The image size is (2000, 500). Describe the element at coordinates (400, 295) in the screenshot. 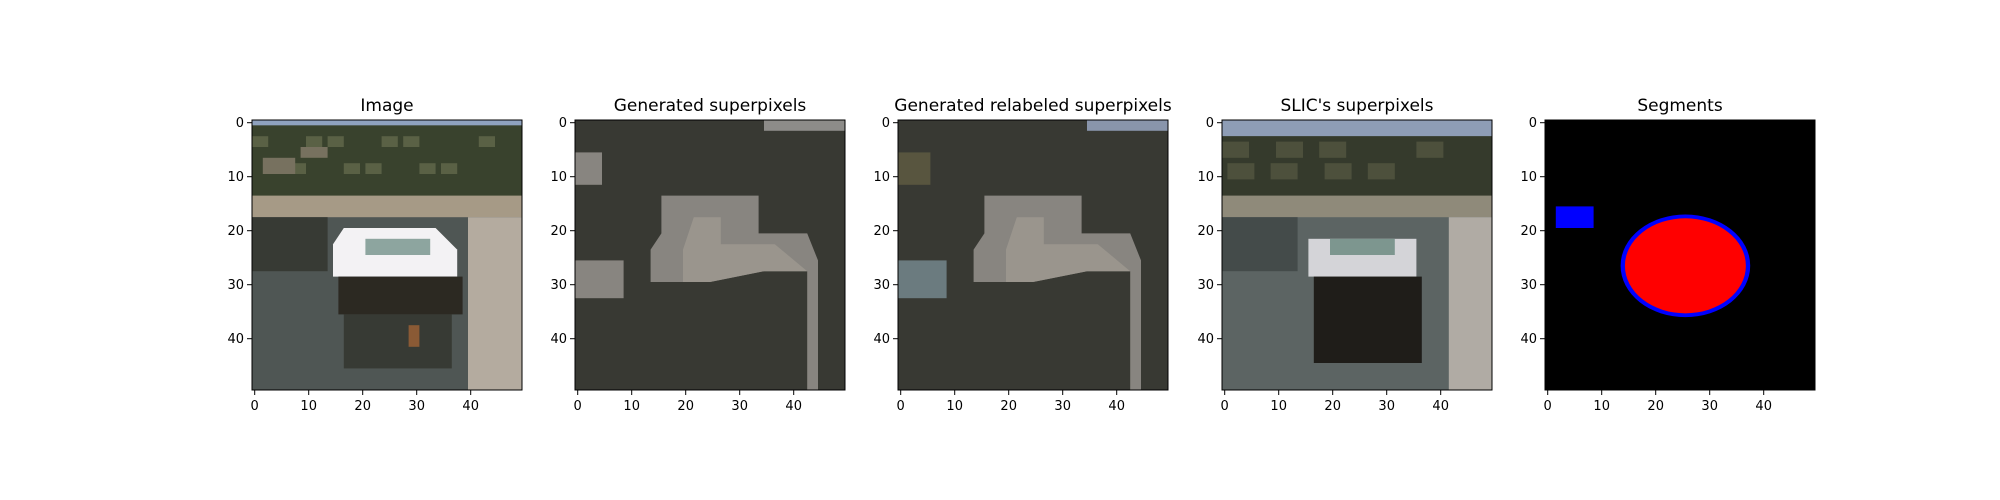

I see `boat-hull` at that location.